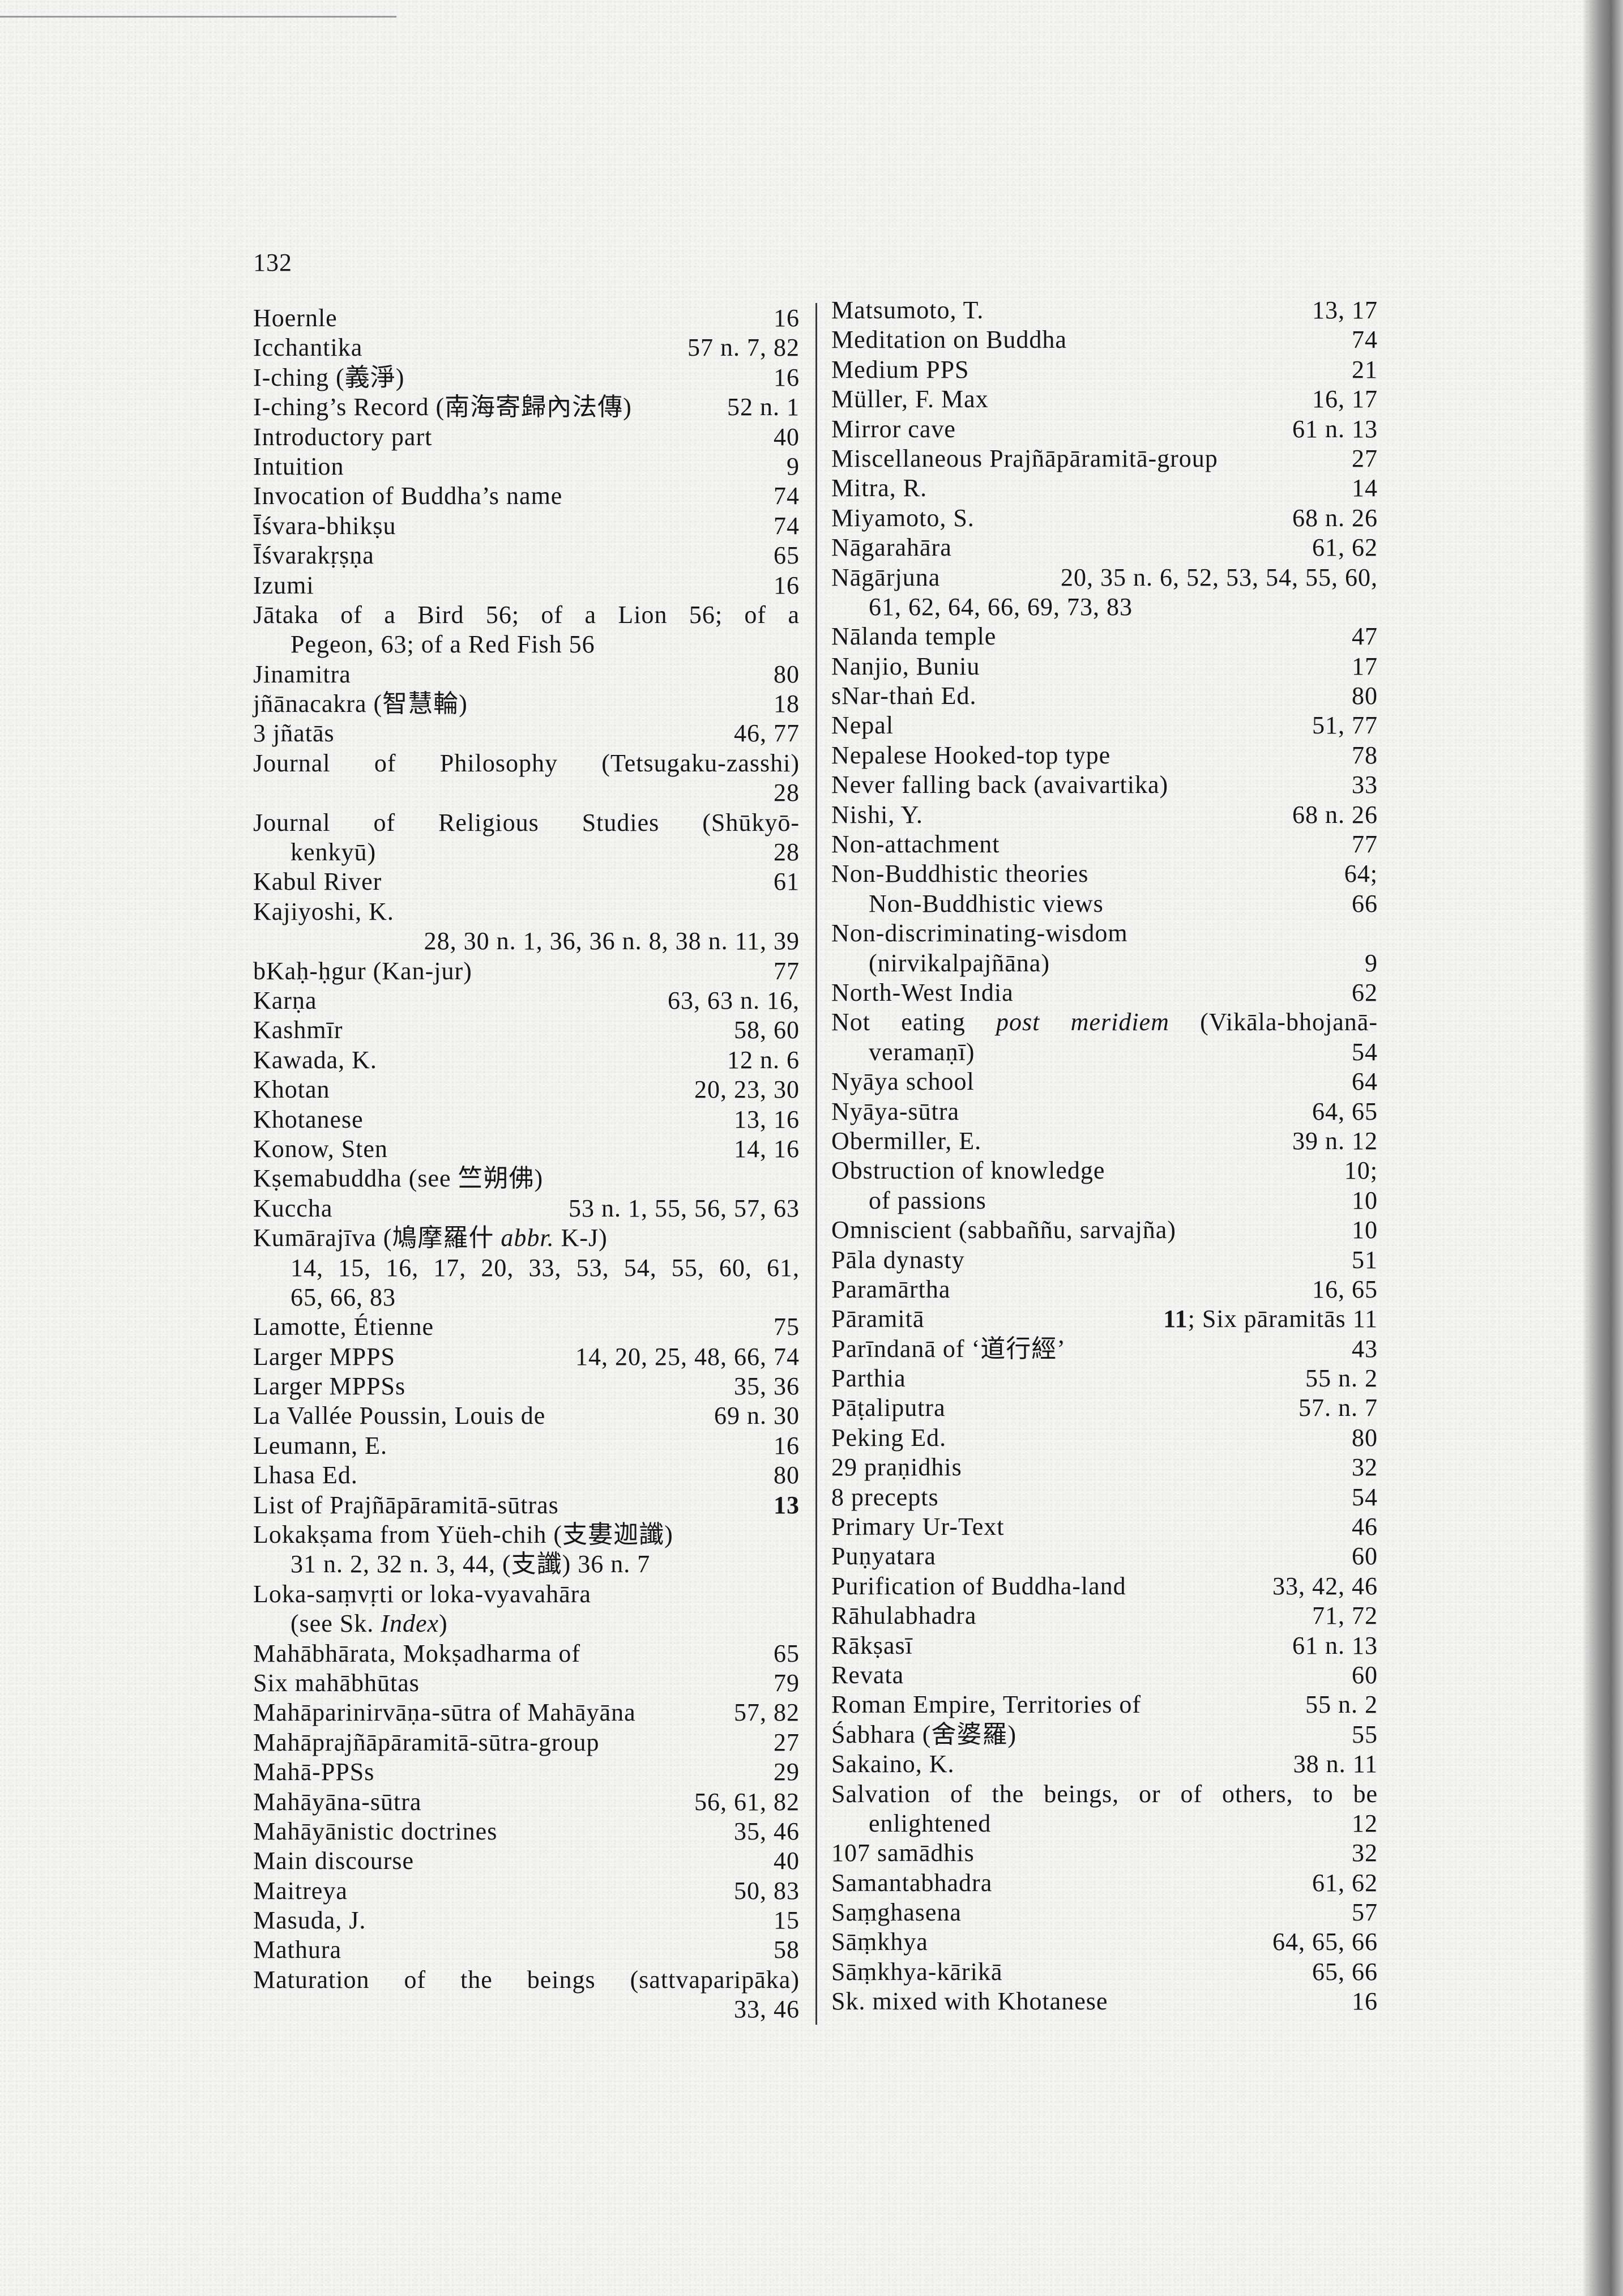 This screenshot has height=2296, width=1623. What do you see at coordinates (1365, 992) in the screenshot?
I see `entry-page-refs: 62` at bounding box center [1365, 992].